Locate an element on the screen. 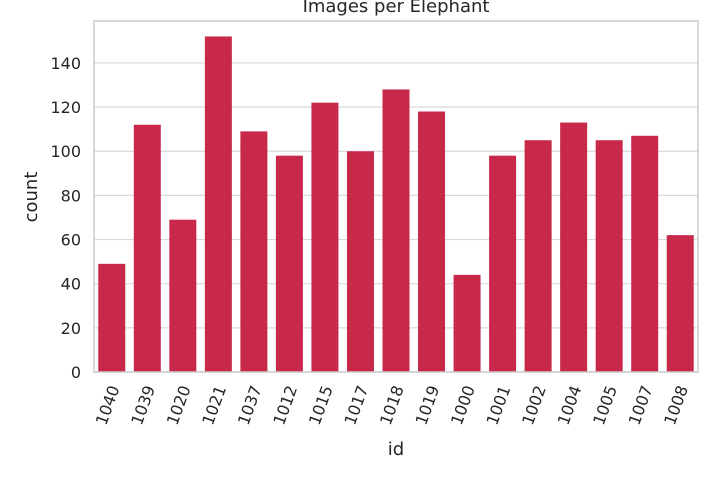 This screenshot has height=480, width=720. y-tick-label: 100 is located at coordinates (65, 151).